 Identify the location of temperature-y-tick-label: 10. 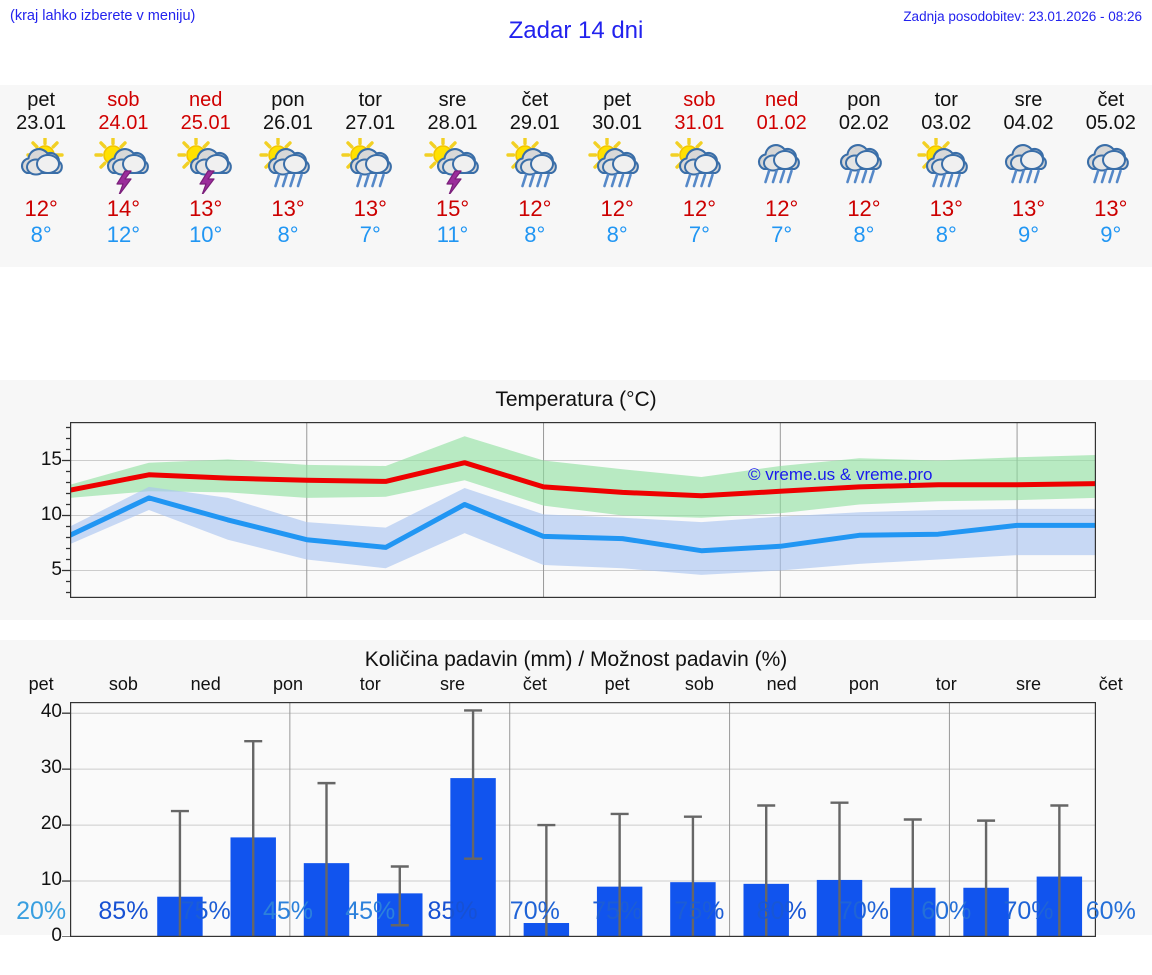
(51, 514).